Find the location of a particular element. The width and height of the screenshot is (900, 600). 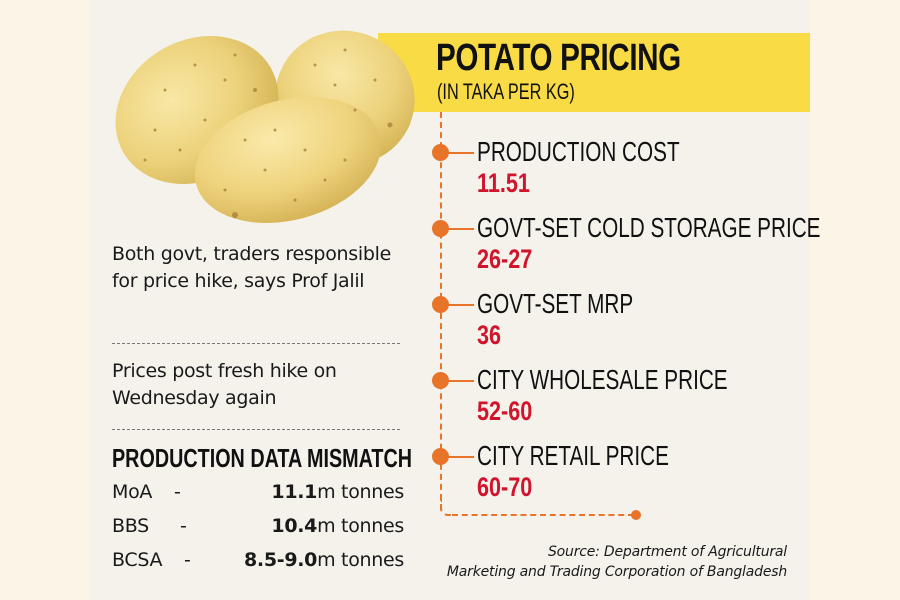

price-value: 11.51 is located at coordinates (503, 183).